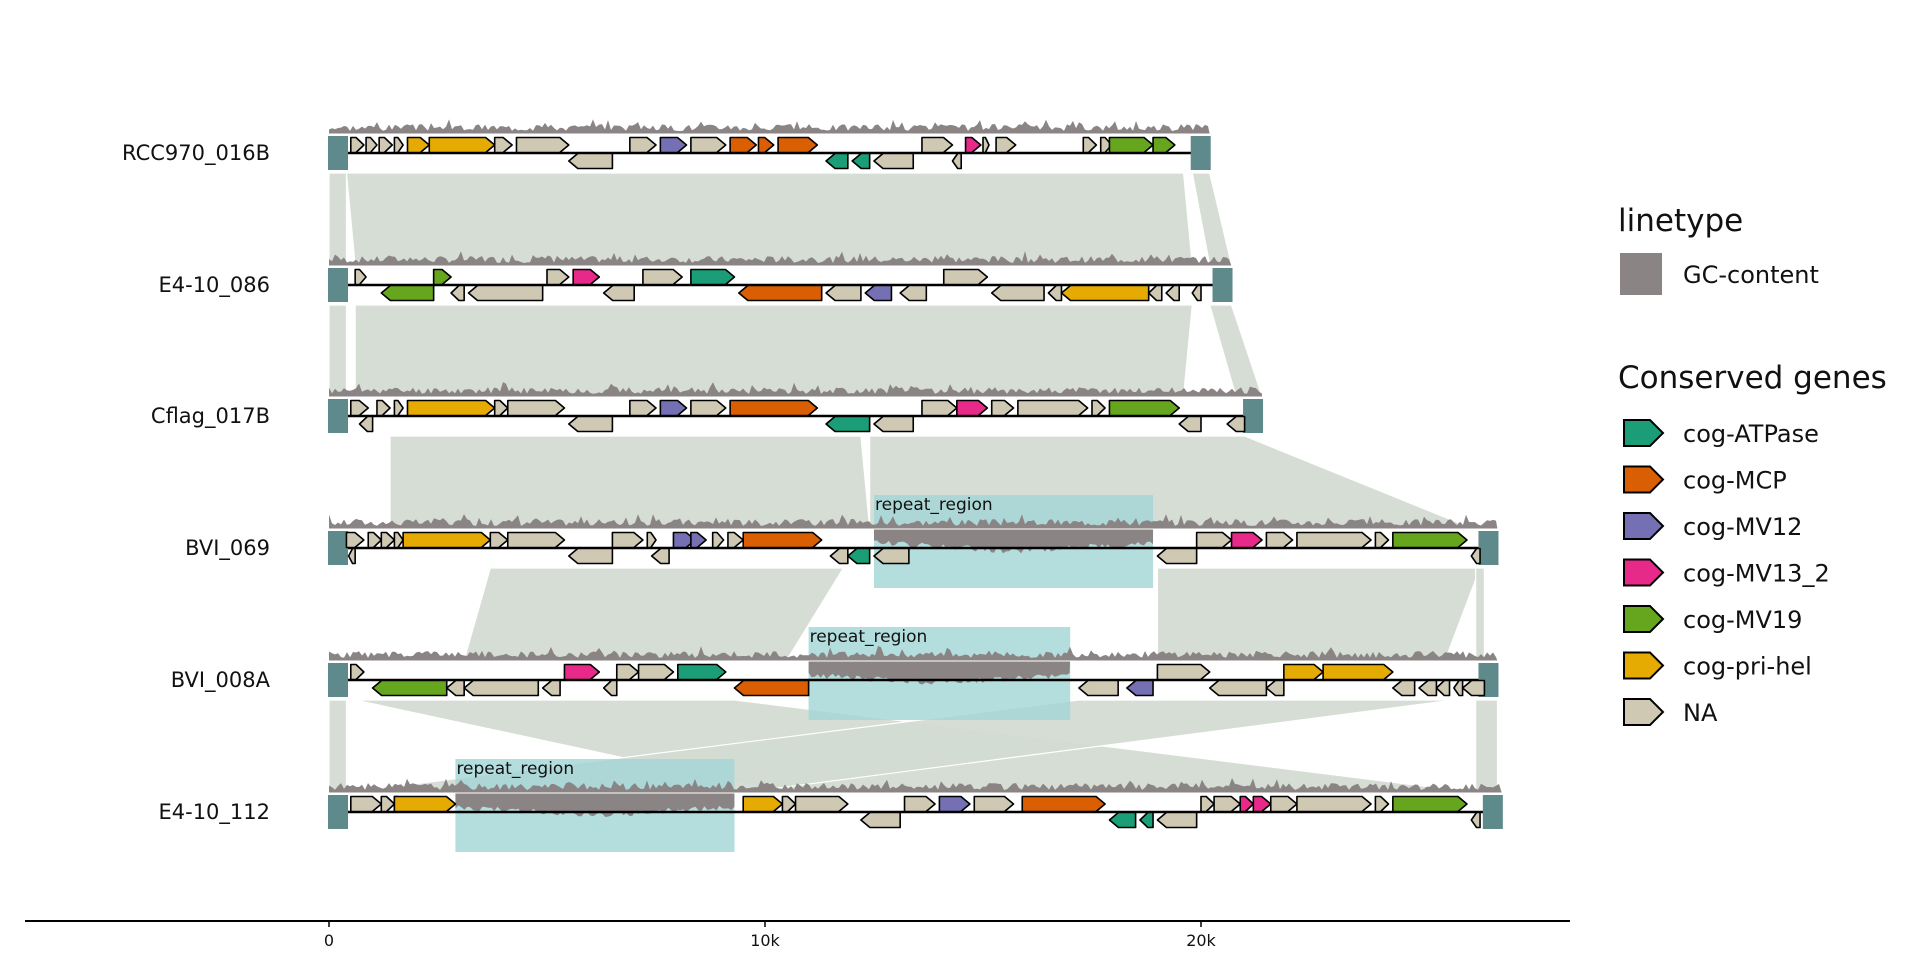 The image size is (1920, 960). Describe the element at coordinates (1735, 481) in the screenshot. I see `legend-gene-label: cog-MCP` at that location.